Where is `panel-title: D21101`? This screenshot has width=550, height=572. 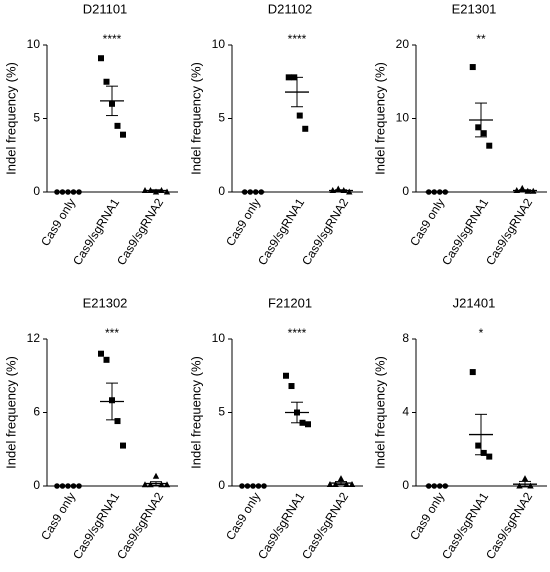
panel-title: D21101 is located at coordinates (105, 8).